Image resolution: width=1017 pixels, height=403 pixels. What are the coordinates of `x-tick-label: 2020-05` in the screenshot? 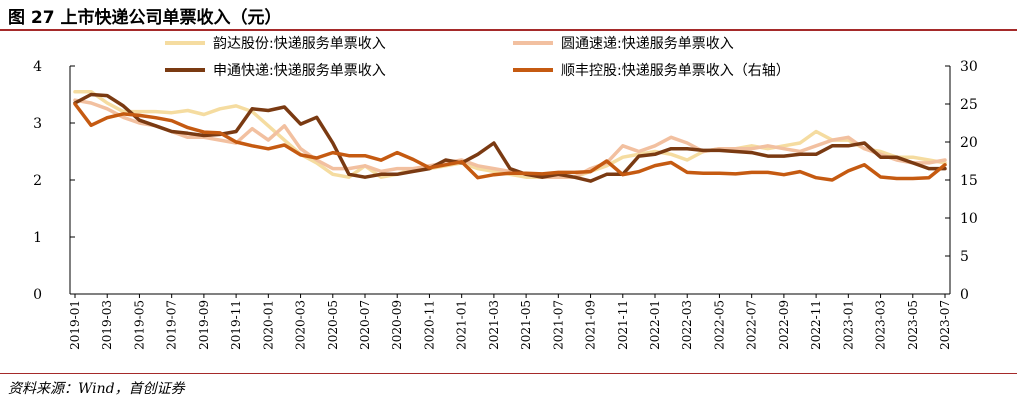 It's located at (333, 325).